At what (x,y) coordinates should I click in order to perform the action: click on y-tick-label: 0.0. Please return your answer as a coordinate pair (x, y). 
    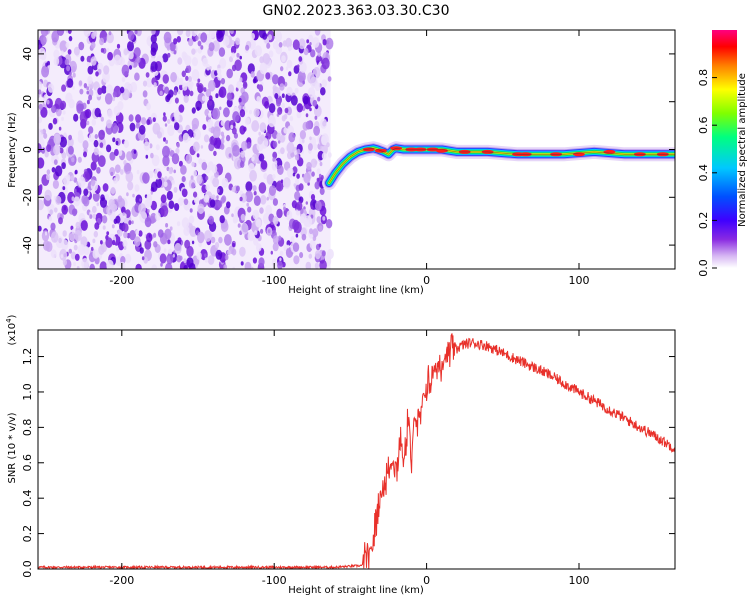
    Looking at the image, I should click on (27, 569).